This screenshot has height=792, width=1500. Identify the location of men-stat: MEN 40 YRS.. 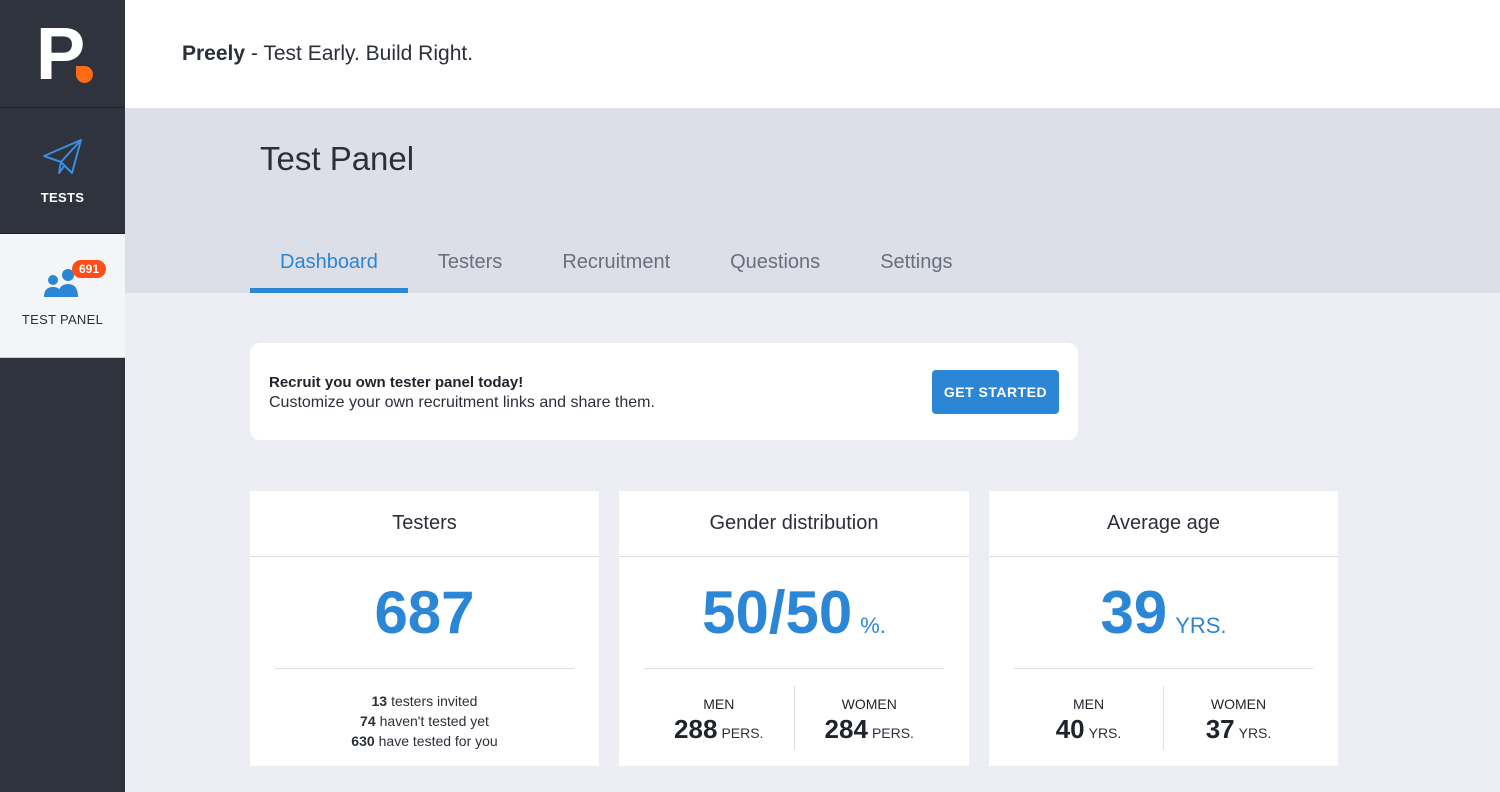
(1088, 718).